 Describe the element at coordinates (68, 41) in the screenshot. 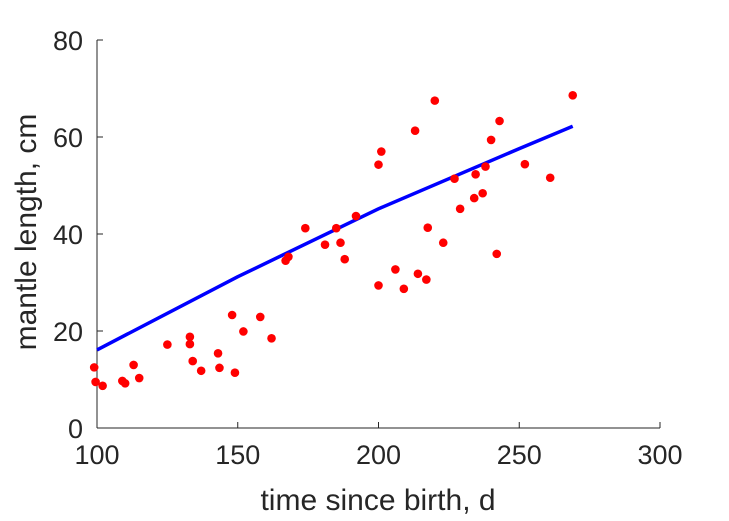

I see `y-tick-label: 80` at that location.